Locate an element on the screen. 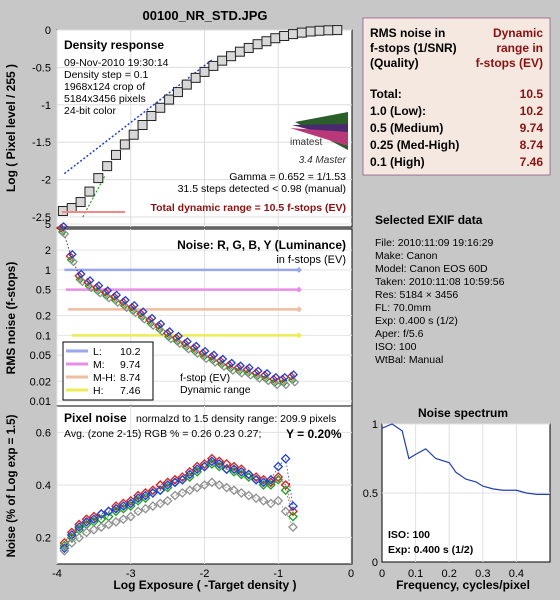  exif-line-1: Make: Canon is located at coordinates (406, 256).